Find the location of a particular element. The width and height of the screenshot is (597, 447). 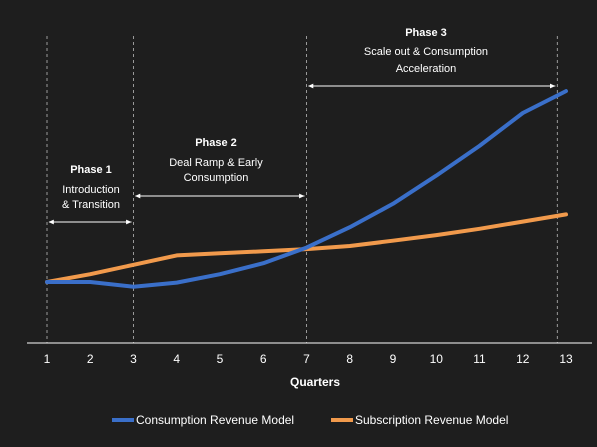

x-tick-label: 4 is located at coordinates (176, 359).